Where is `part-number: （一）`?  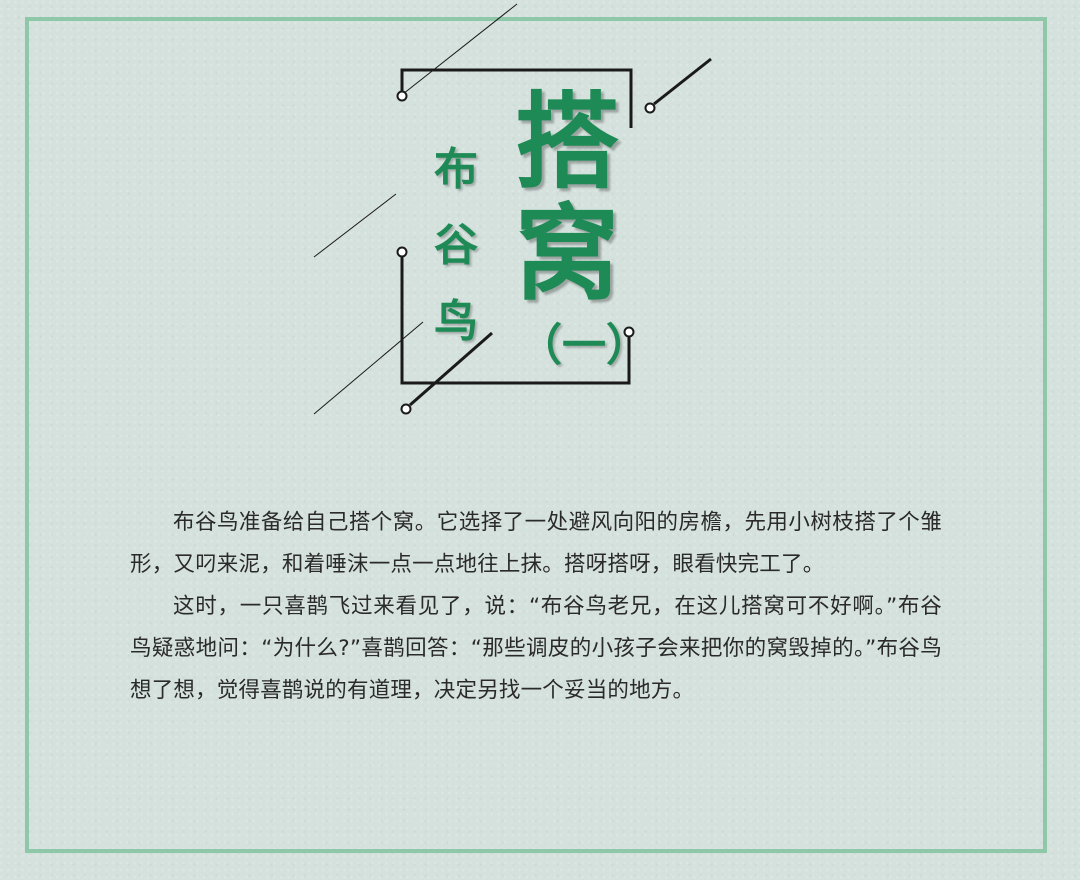 part-number: （一） is located at coordinates (584, 345).